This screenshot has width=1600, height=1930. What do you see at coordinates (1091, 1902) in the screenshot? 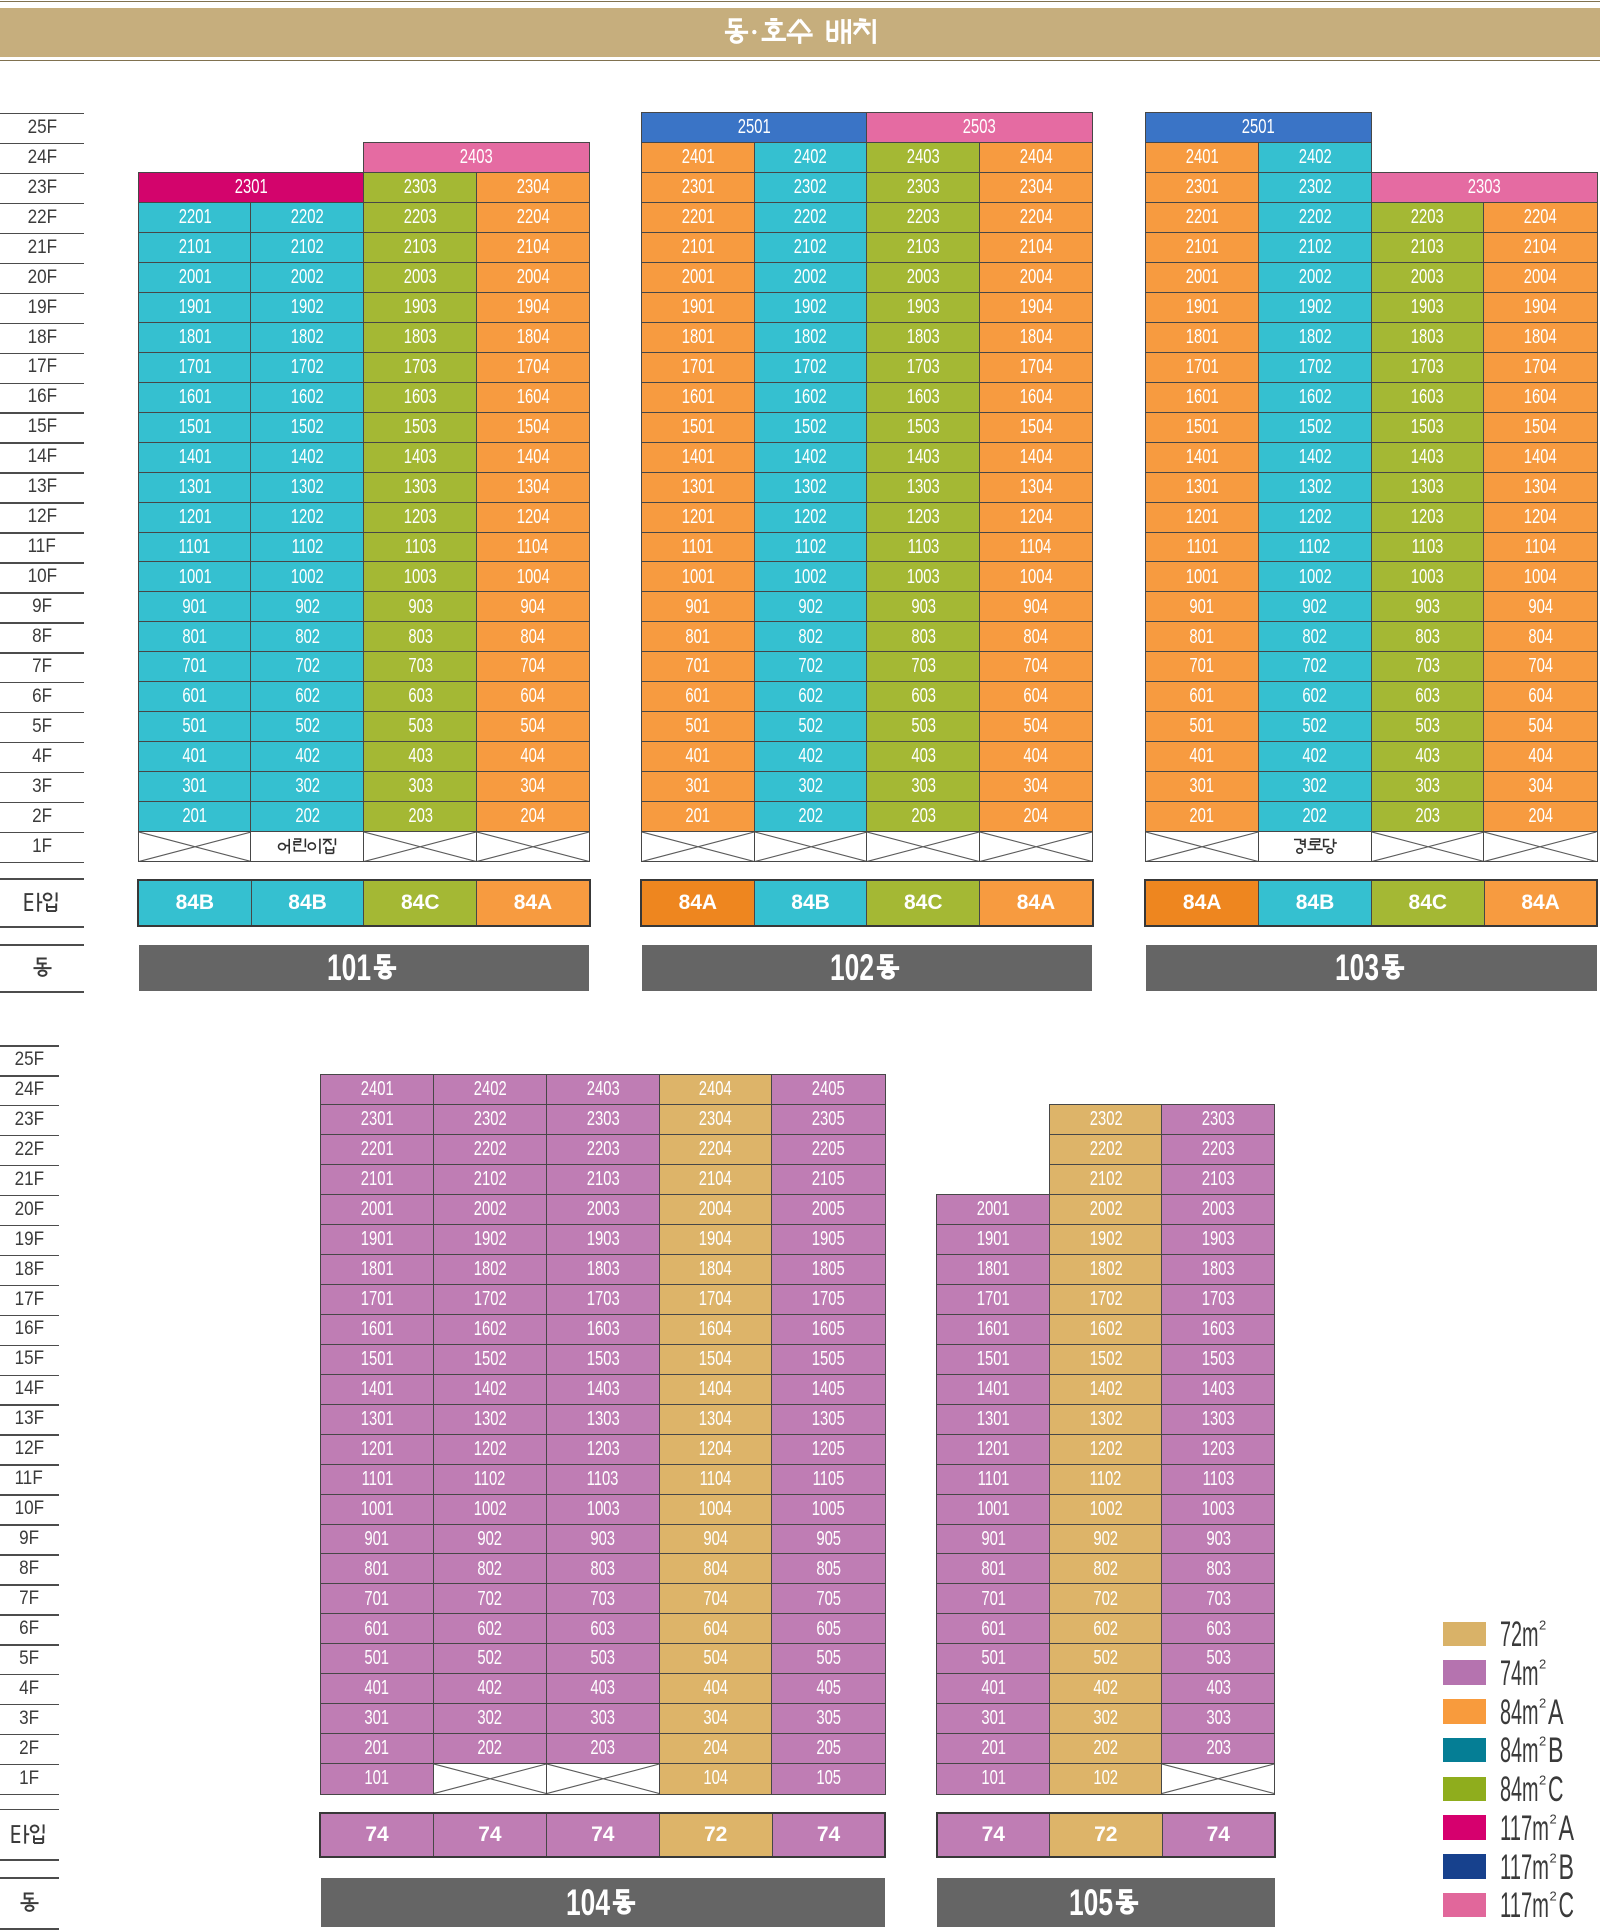
I see `svg-text: 10⁵` at bounding box center [1091, 1902].